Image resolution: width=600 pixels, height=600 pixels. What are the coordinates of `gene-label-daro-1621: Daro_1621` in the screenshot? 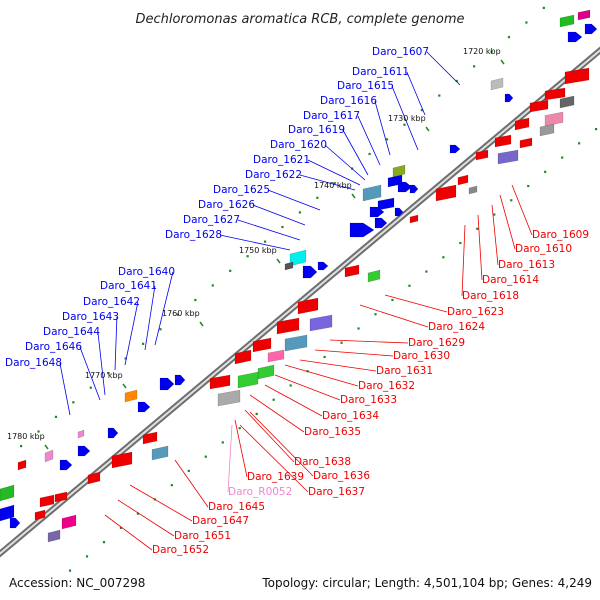 It's located at (281, 160).